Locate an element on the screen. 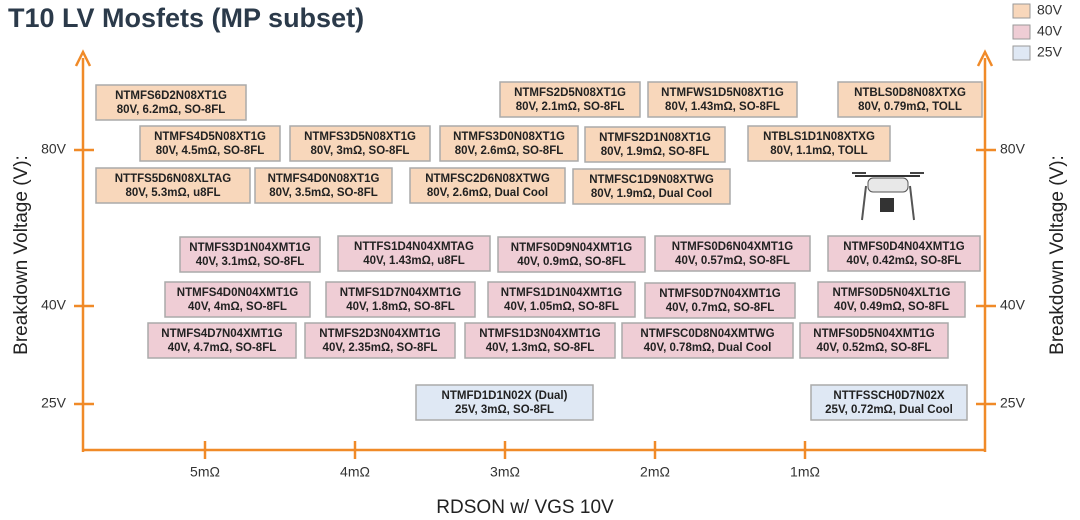 This screenshot has height=520, width=1080. part-name: NTMFWS1D5N08XT1G is located at coordinates (722, 93).